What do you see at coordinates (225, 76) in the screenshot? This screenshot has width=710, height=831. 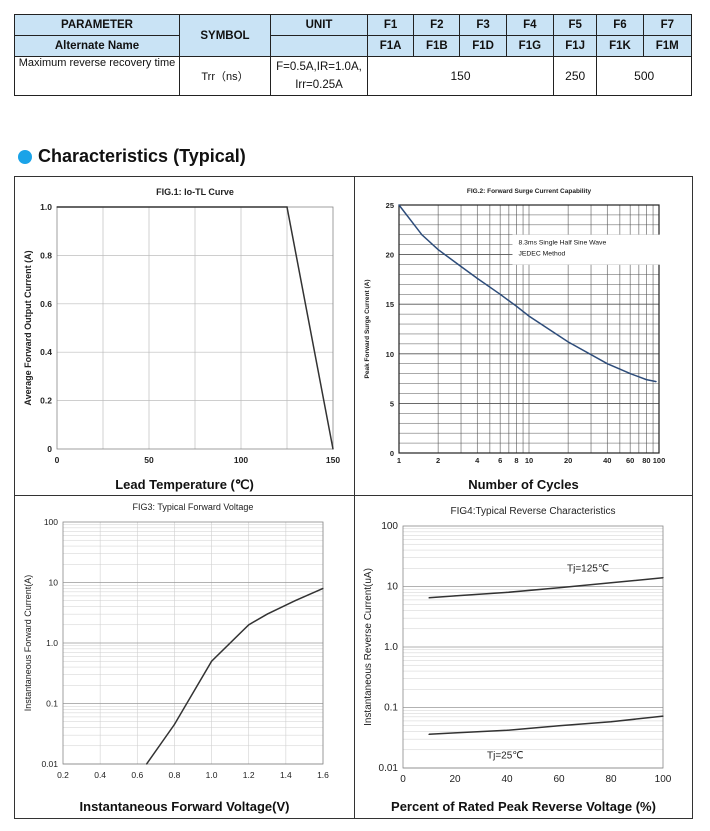 I see `cell-symbol: Trr（ns）` at bounding box center [225, 76].